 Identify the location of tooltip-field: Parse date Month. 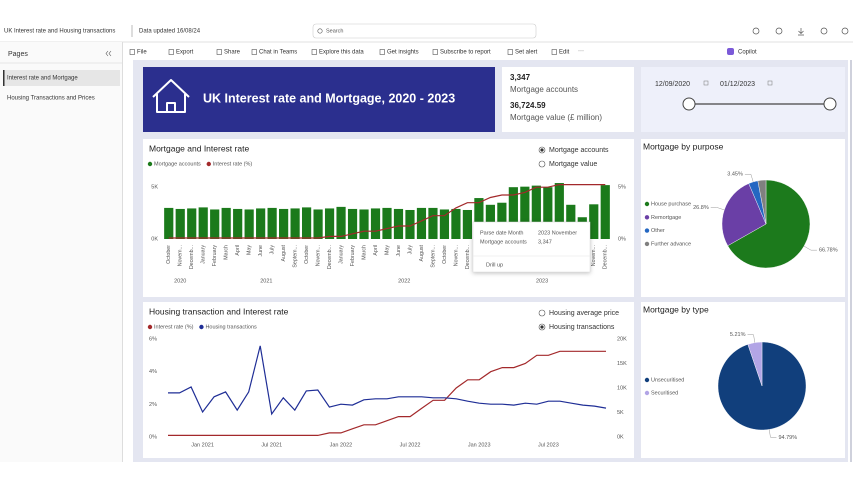
(501, 233).